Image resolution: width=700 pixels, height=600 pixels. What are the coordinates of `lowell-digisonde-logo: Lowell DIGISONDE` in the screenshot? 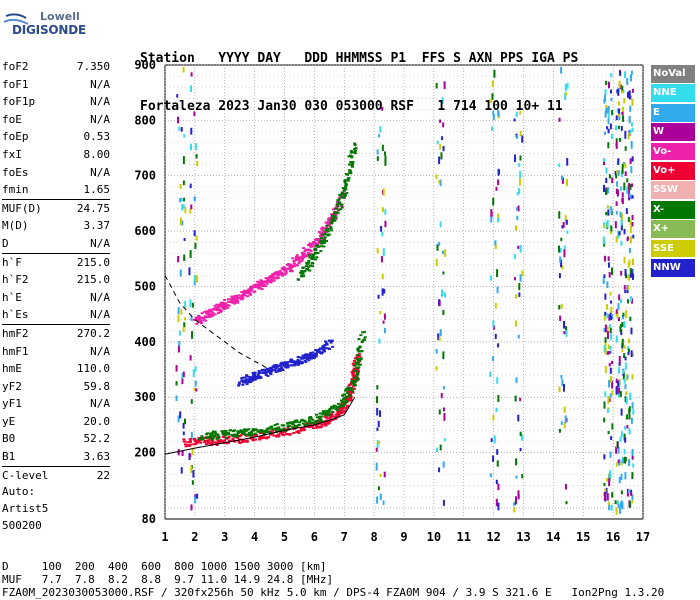 It's located at (44, 25).